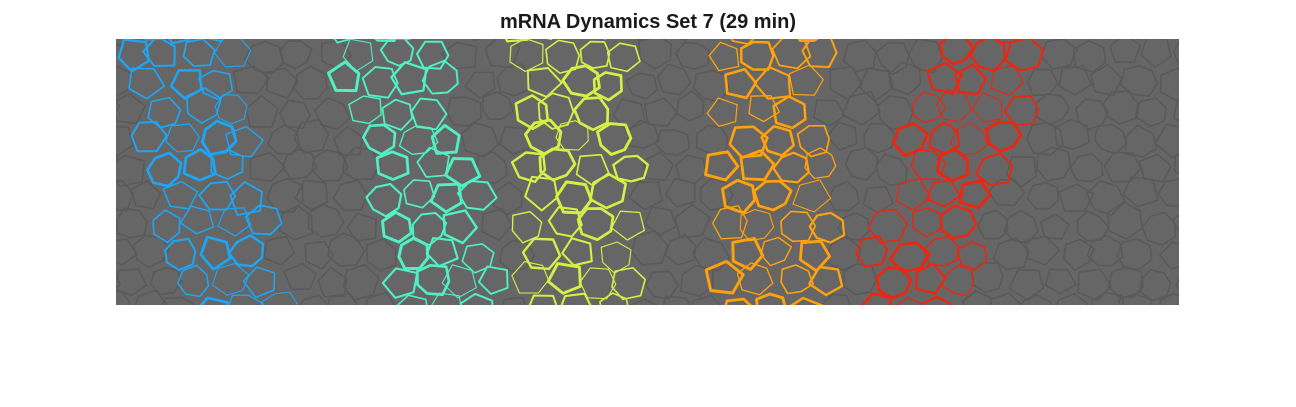 This screenshot has height=407, width=1296. What do you see at coordinates (647, 22) in the screenshot?
I see `figure-title: mRNA Dynamics Set 7 (29 min)` at bounding box center [647, 22].